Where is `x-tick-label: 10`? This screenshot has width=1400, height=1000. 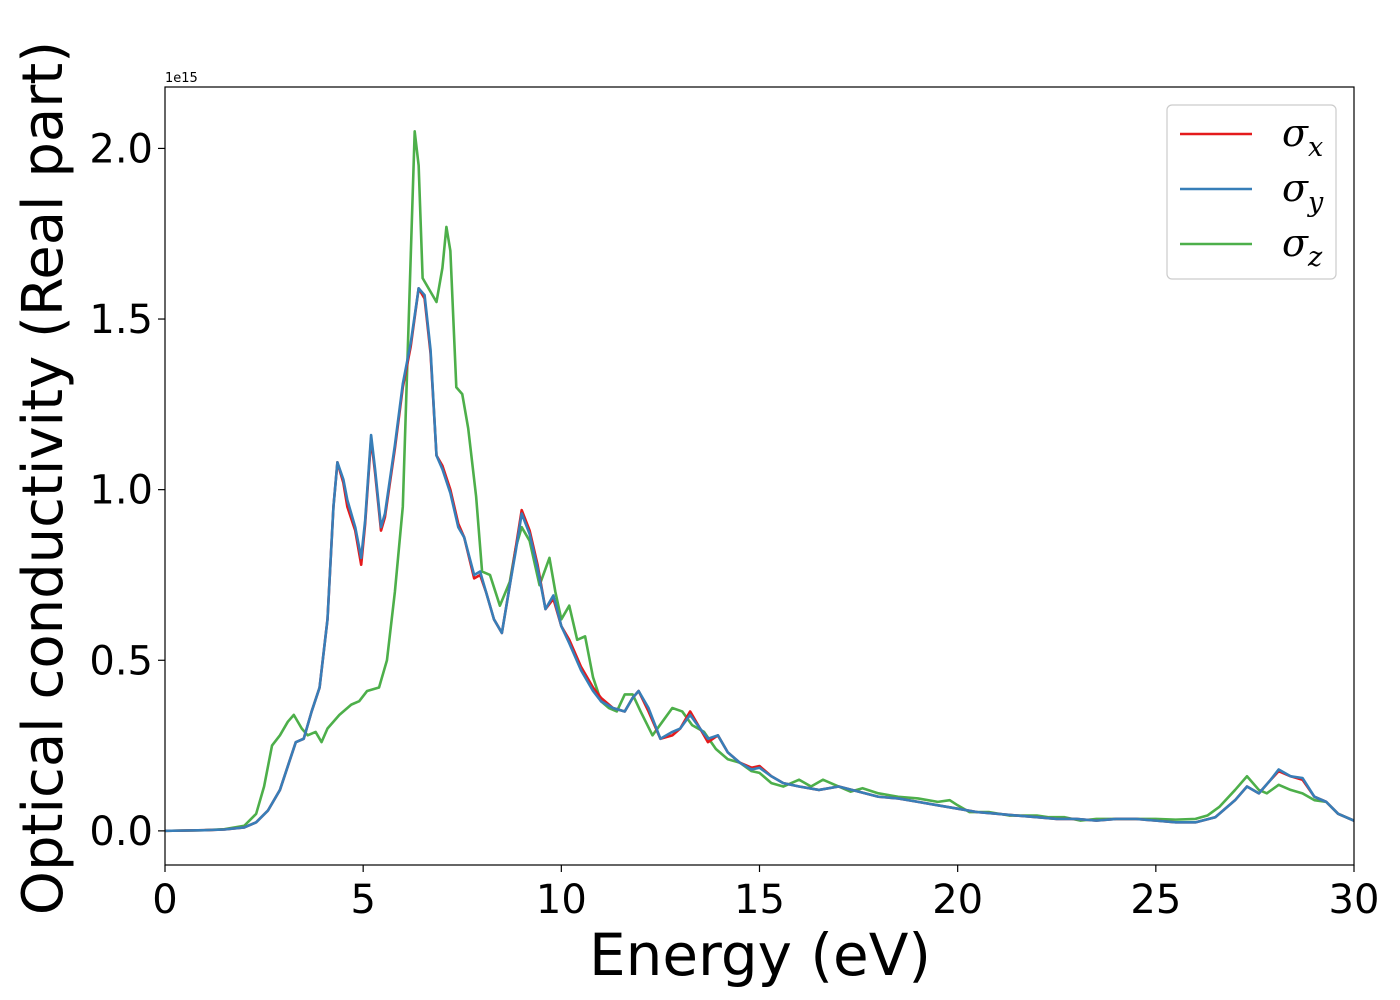
x-tick-label: 10 is located at coordinates (561, 900).